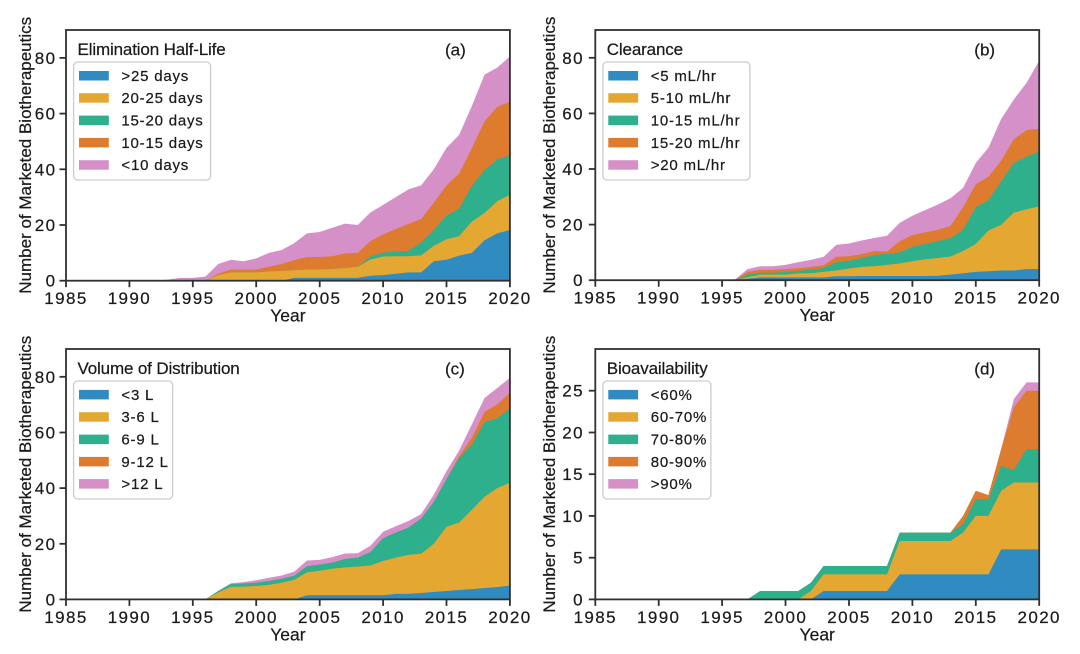 The width and height of the screenshot is (1080, 654). What do you see at coordinates (162, 143) in the screenshot?
I see `svg-text: 10-15 days` at bounding box center [162, 143].